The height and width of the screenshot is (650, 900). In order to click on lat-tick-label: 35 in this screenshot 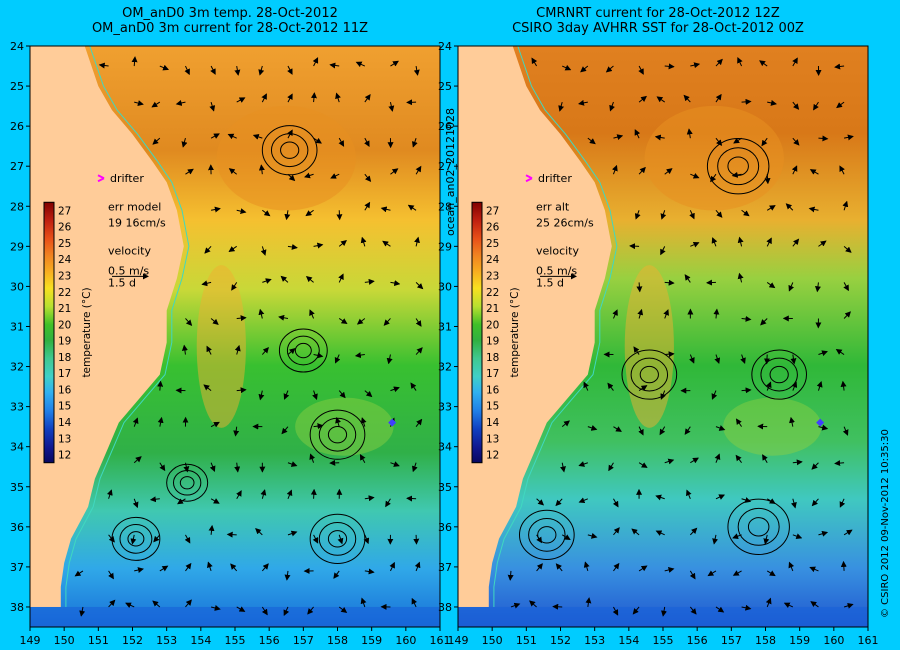, I will do `click(17, 487)`.